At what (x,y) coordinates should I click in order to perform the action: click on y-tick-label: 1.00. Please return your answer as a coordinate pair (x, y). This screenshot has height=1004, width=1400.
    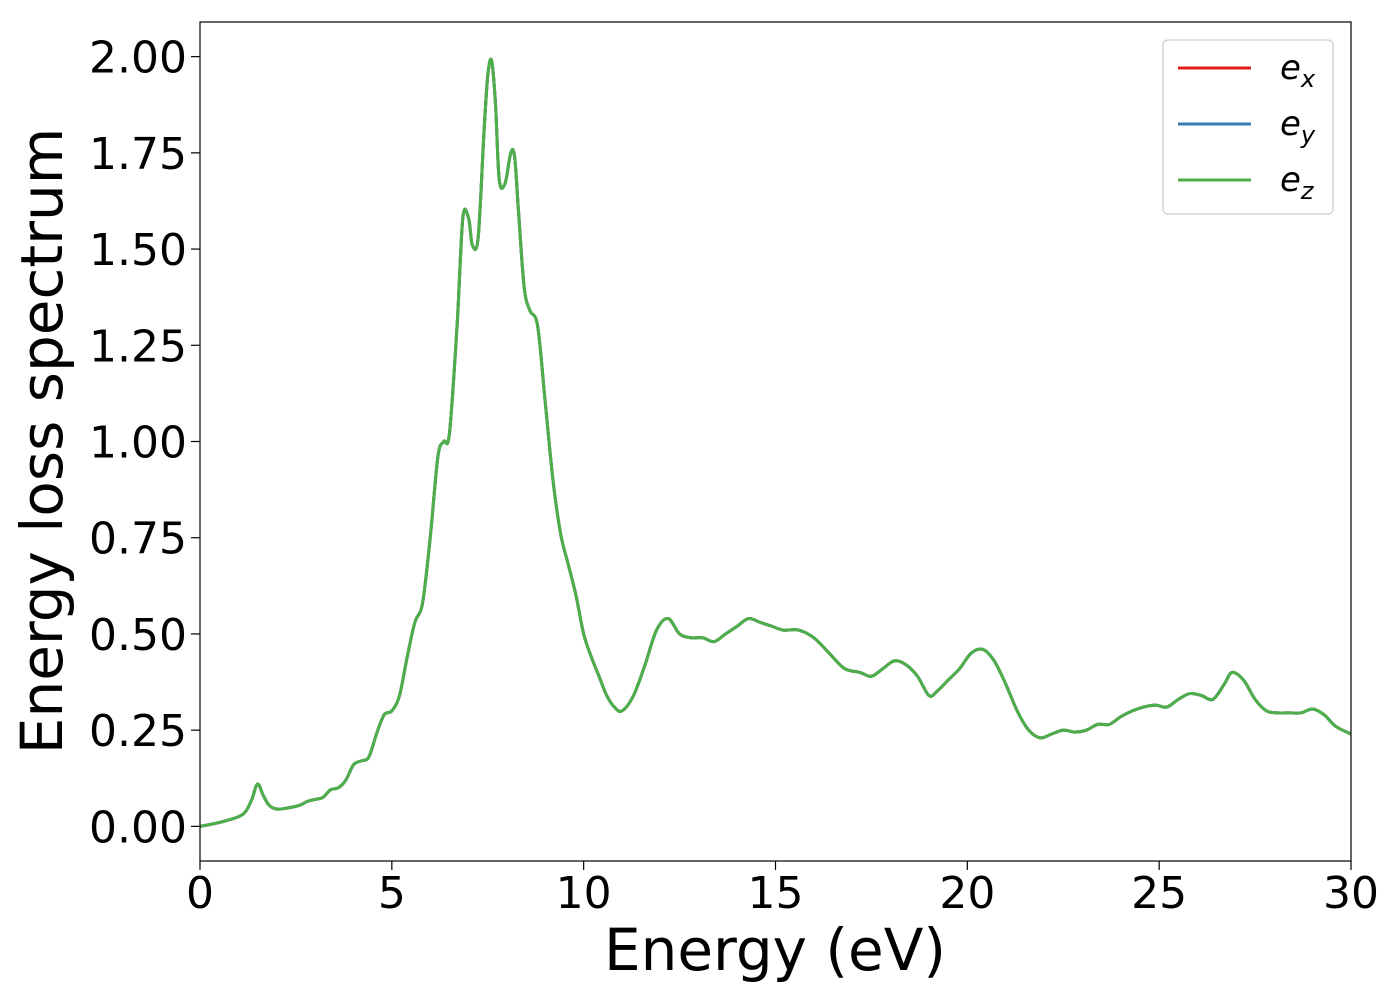
    Looking at the image, I should click on (138, 443).